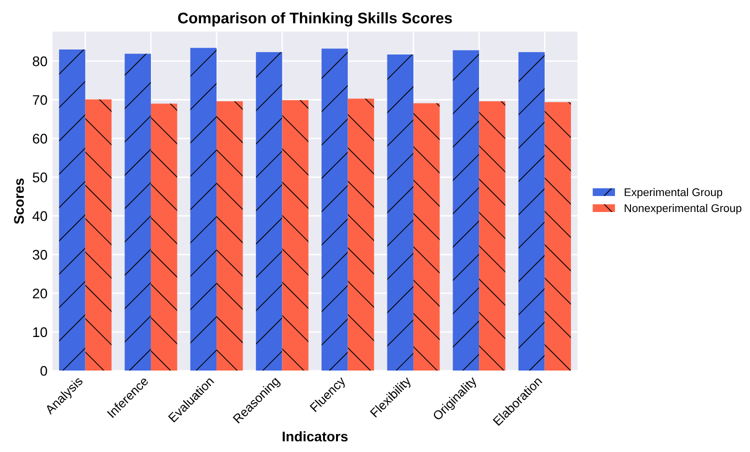  Describe the element at coordinates (315, 436) in the screenshot. I see `x-axis-title: Indicators` at that location.